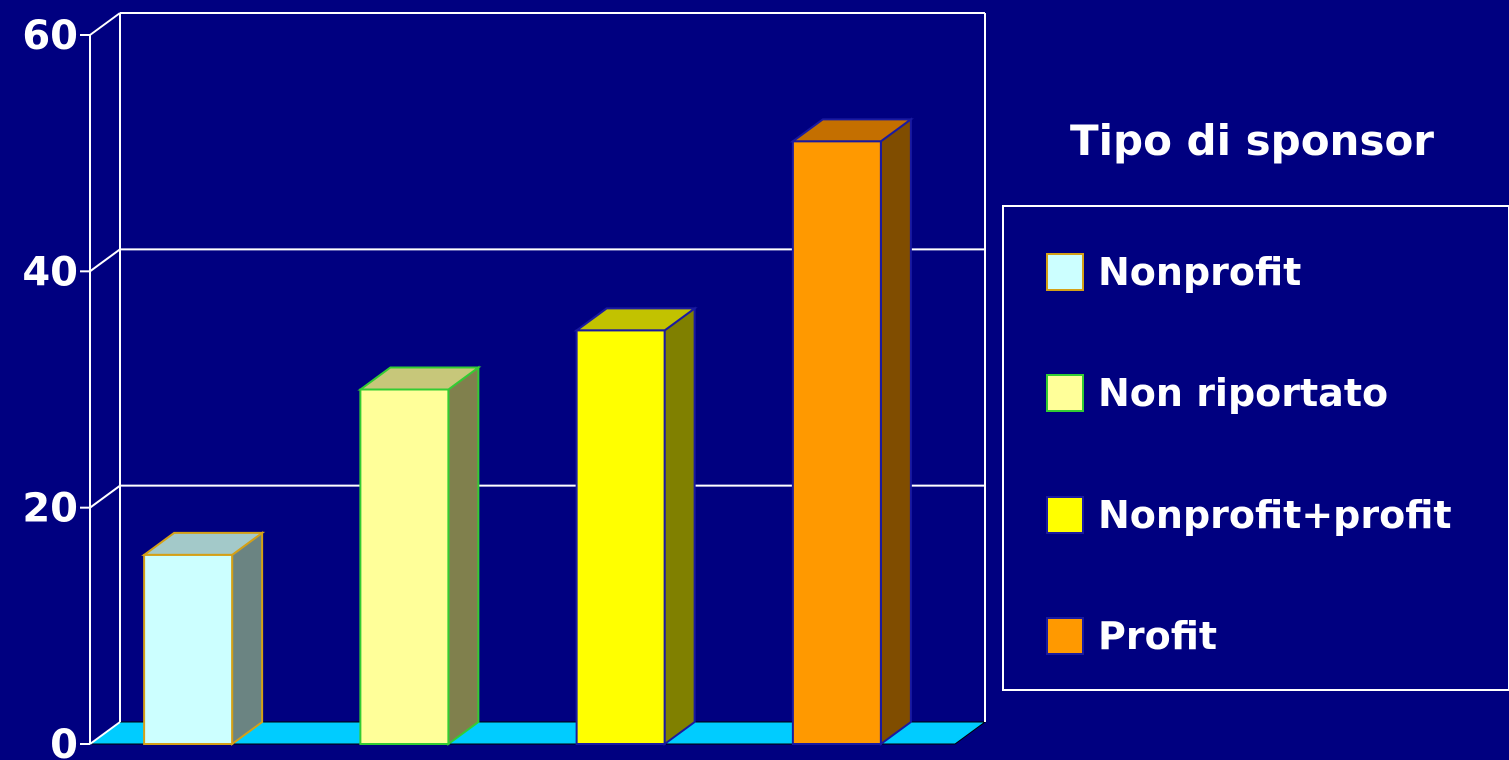 This screenshot has height=760, width=1509. I want to click on legend-label: Nonprofit, so click(1199, 272).